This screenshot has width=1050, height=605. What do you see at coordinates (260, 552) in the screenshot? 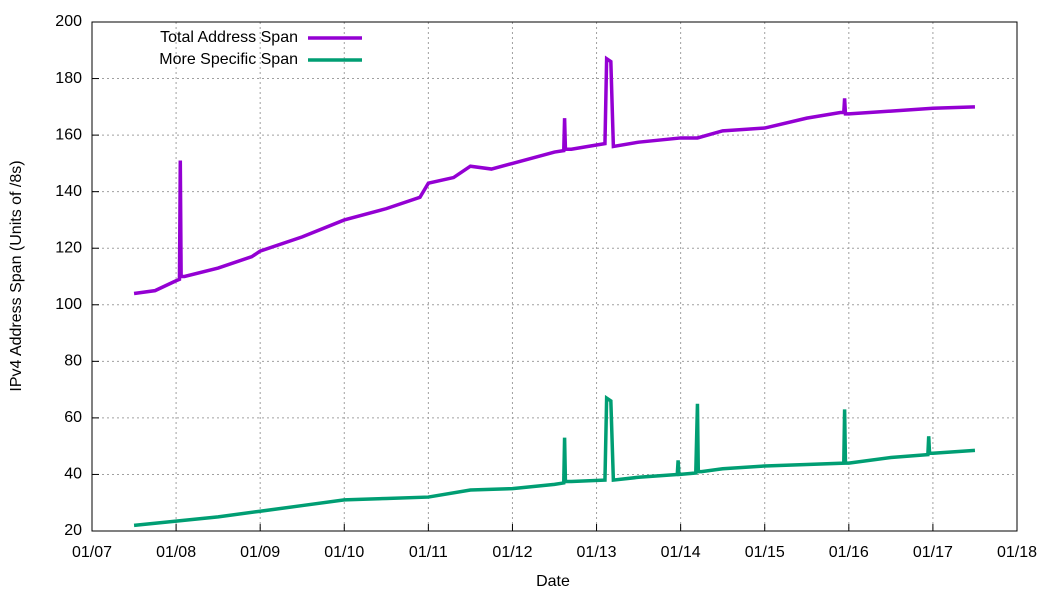
I see `x-tick-label: 01/09` at bounding box center [260, 552].